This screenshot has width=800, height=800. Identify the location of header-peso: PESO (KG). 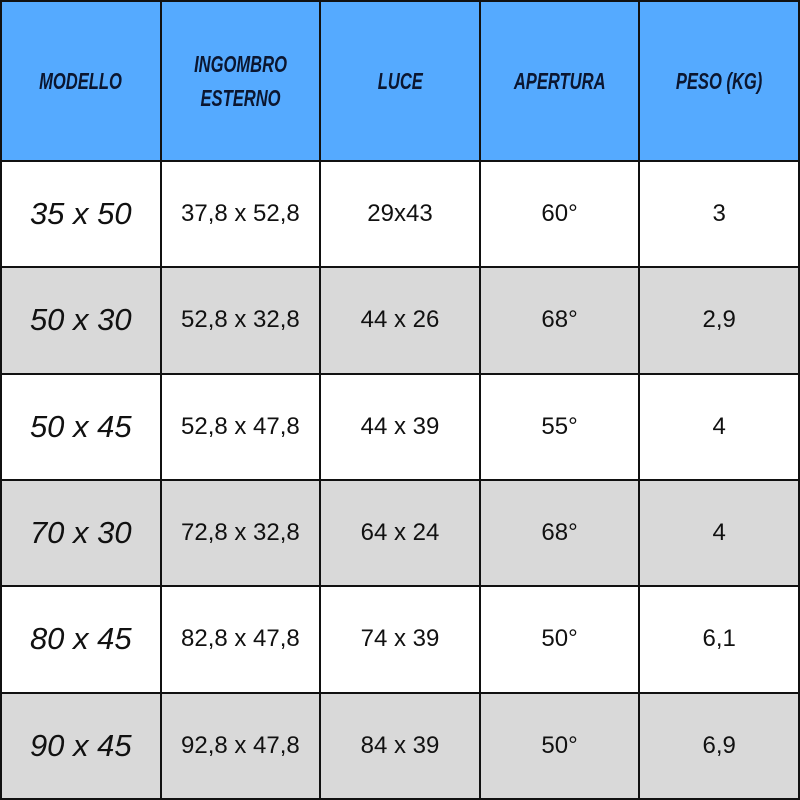
(719, 81).